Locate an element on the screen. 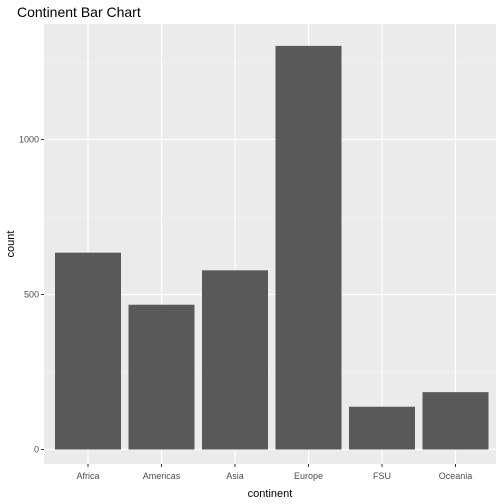 This screenshot has height=504, width=504. x-tick-label: Europe is located at coordinates (308, 476).